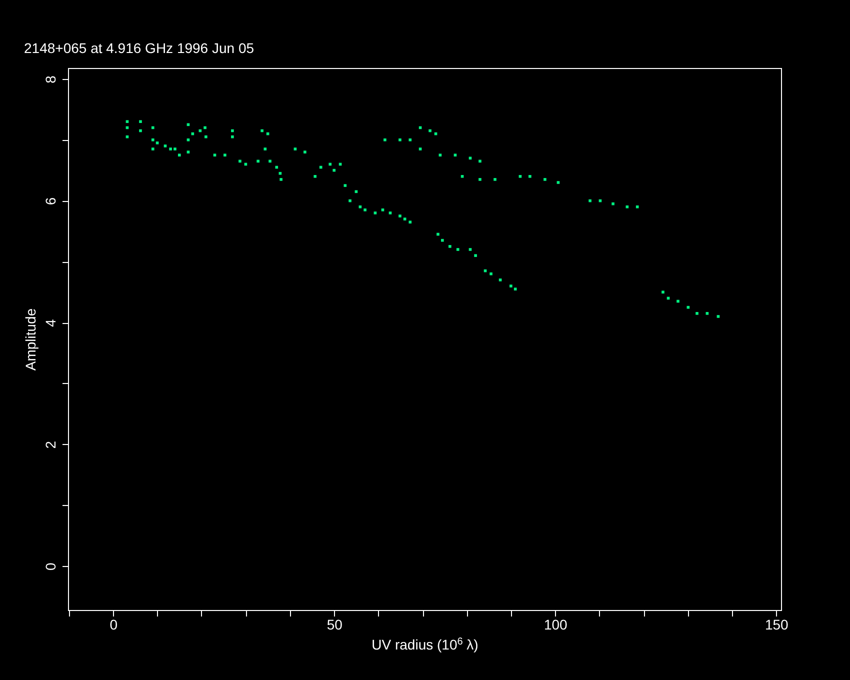 This screenshot has height=680, width=850. Describe the element at coordinates (50, 444) in the screenshot. I see `y-tick-label: 2` at that location.